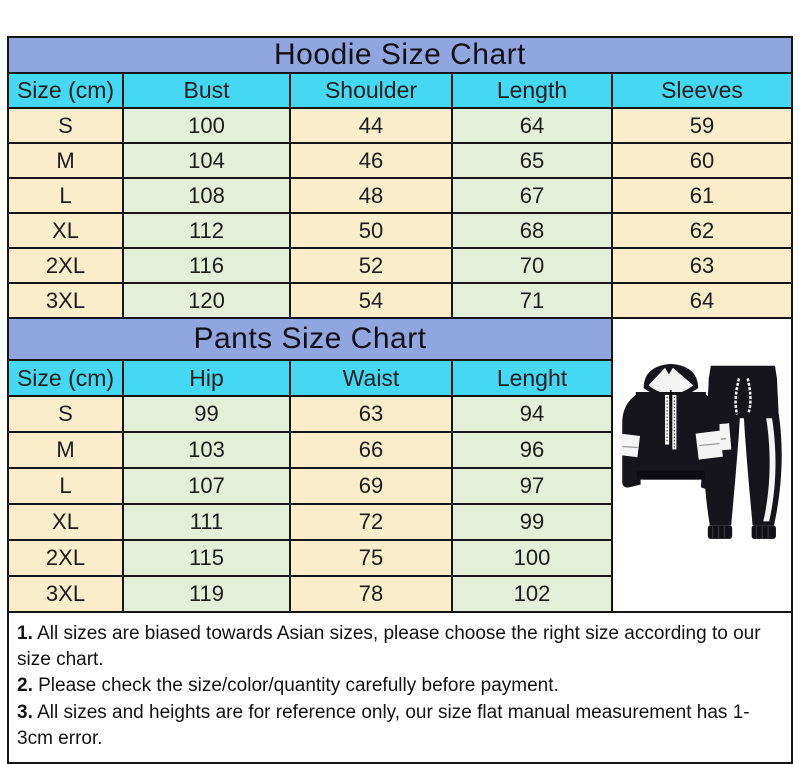 This screenshot has height=764, width=800. Describe the element at coordinates (532, 125) in the screenshot. I see `hoodie-row-s-length: 64` at that location.